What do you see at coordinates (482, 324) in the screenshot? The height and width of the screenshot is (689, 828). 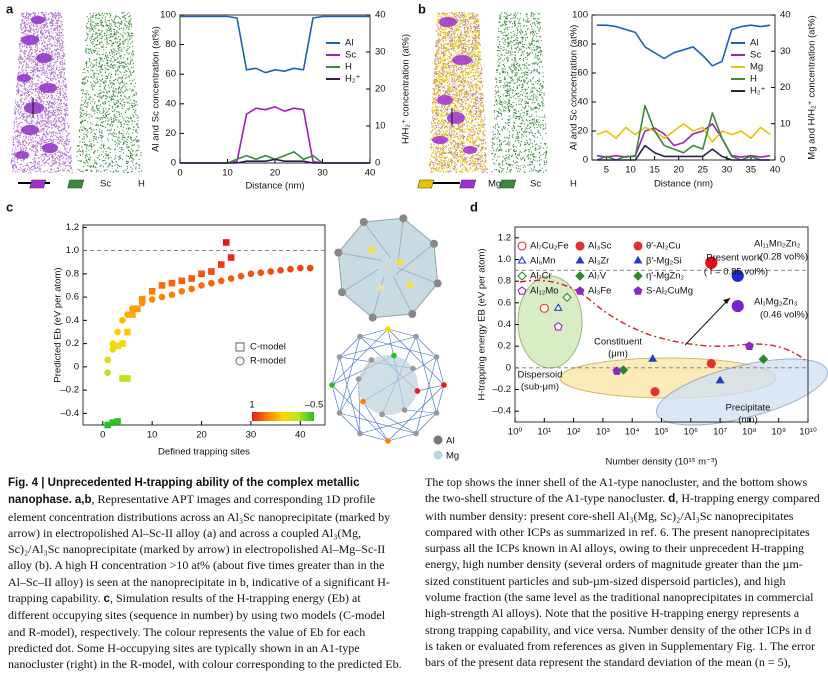 I see `y-axis-title: H-trapping energy EB (eV per atom)` at bounding box center [482, 324].